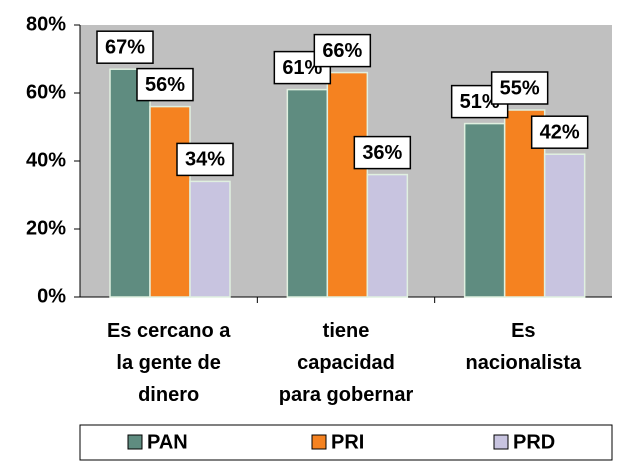  What do you see at coordinates (46, 160) in the screenshot?
I see `y-tick-label: 40%` at bounding box center [46, 160].